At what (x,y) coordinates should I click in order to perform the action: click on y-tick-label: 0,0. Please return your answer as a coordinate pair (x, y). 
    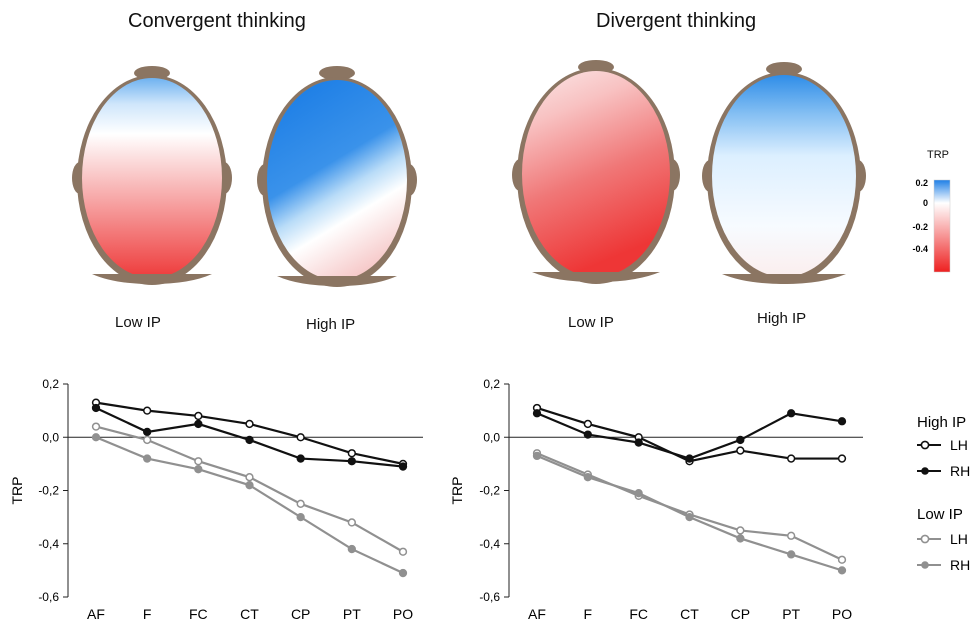
    Looking at the image, I should click on (491, 437).